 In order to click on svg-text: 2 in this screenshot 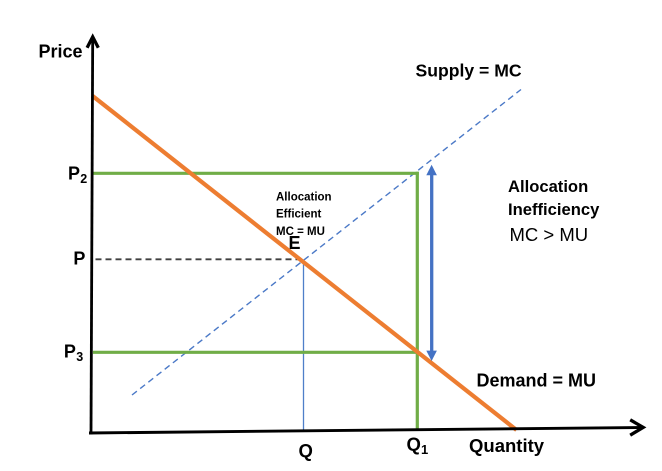, I will do `click(83, 179)`.